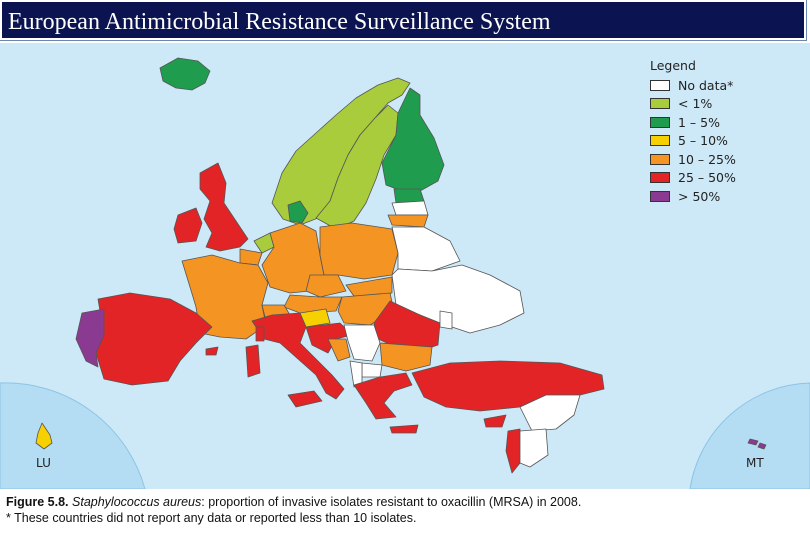  I want to click on legend-item: < 1%, so click(710, 104).